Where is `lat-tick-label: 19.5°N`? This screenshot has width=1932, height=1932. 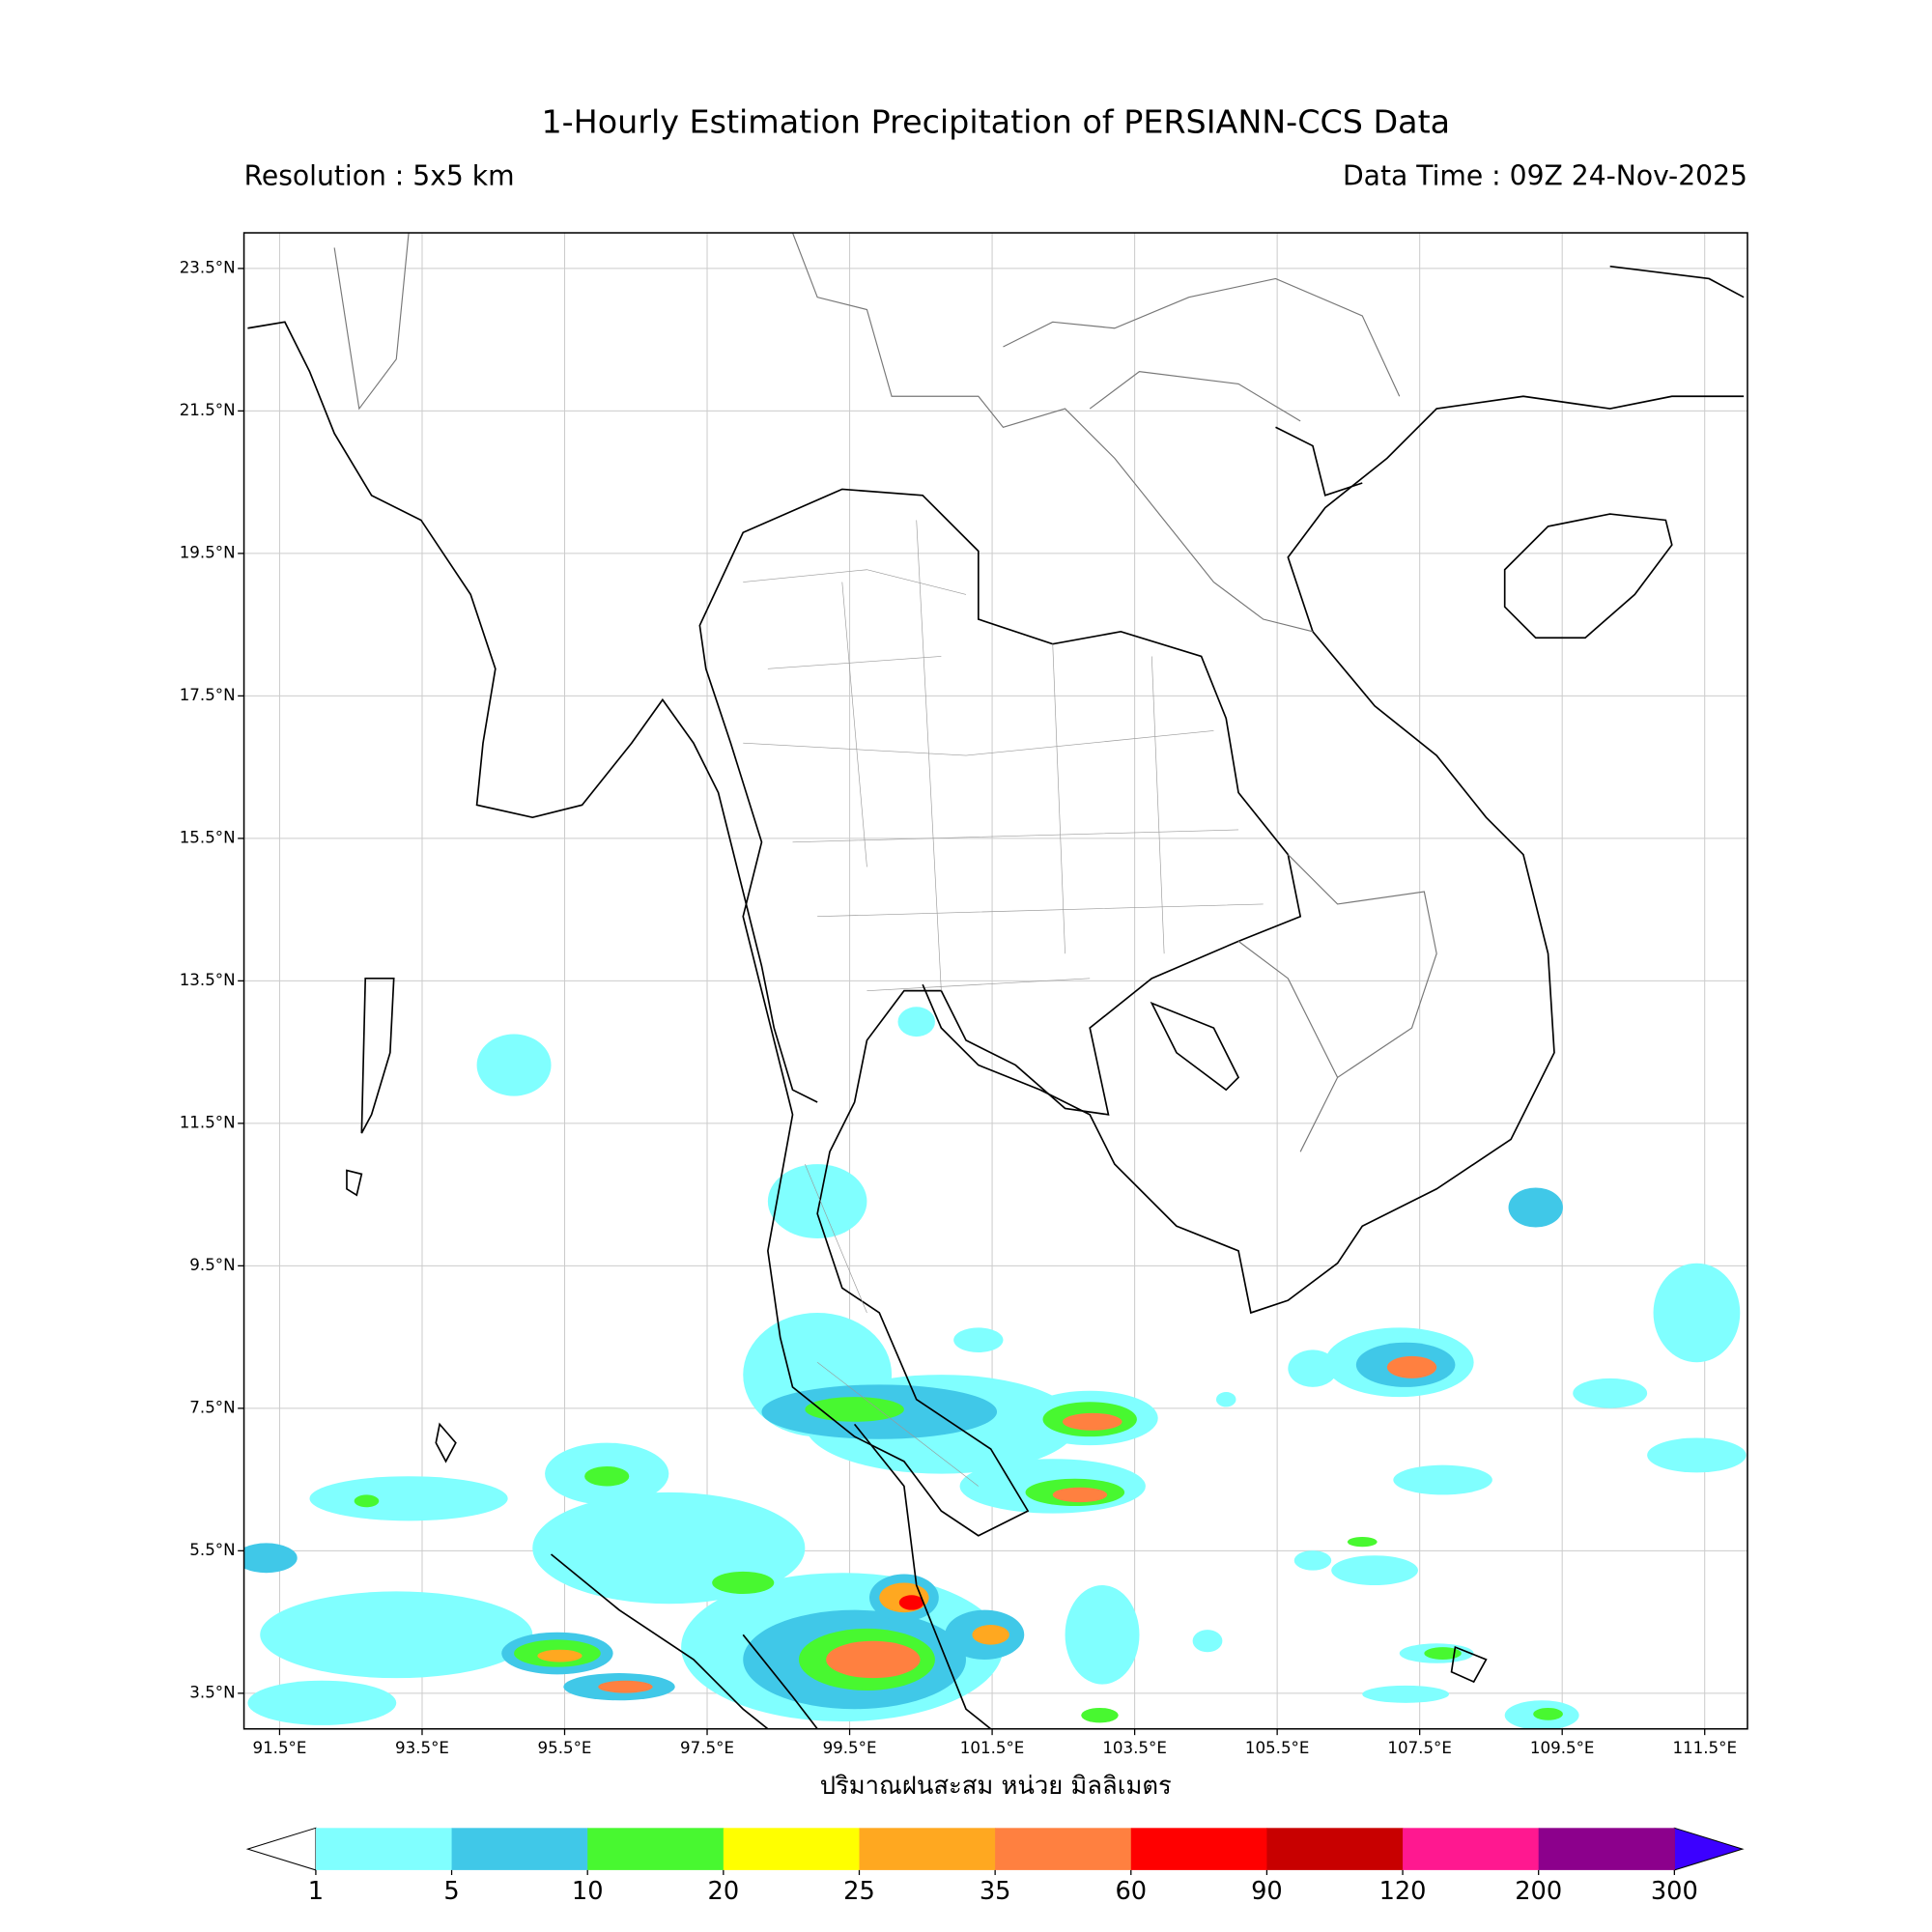 lat-tick-label: 19.5°N is located at coordinates (208, 552).